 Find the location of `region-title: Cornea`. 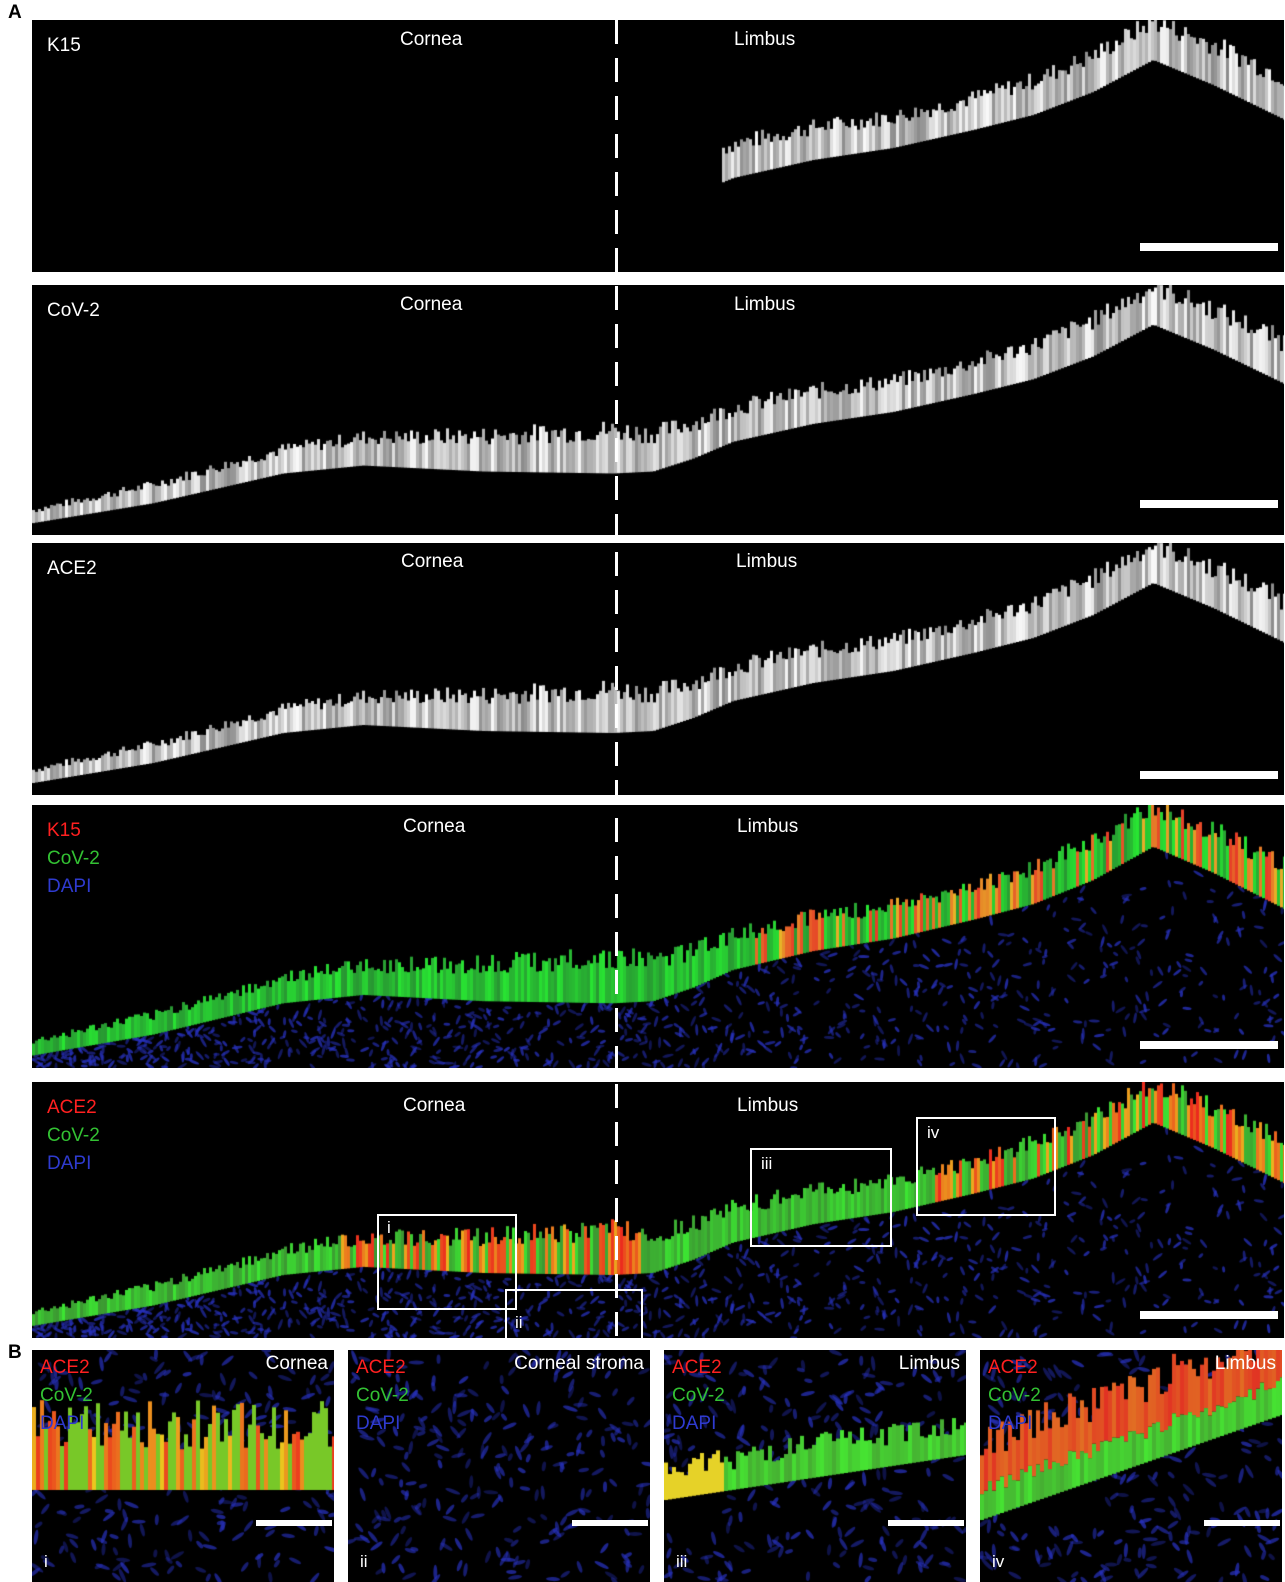

region-title: Cornea is located at coordinates (296, 1363).